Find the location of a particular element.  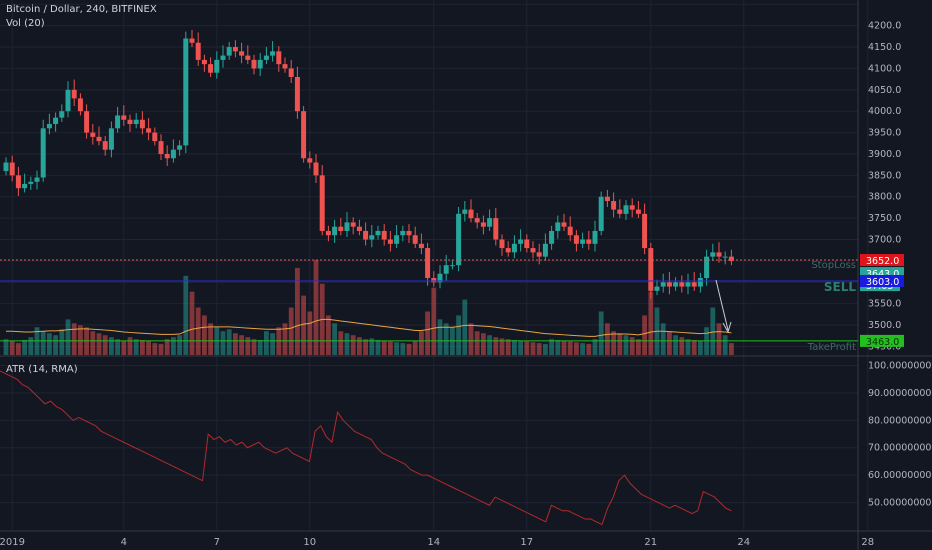

price-tick-label: 3950.0 is located at coordinates (884, 133).